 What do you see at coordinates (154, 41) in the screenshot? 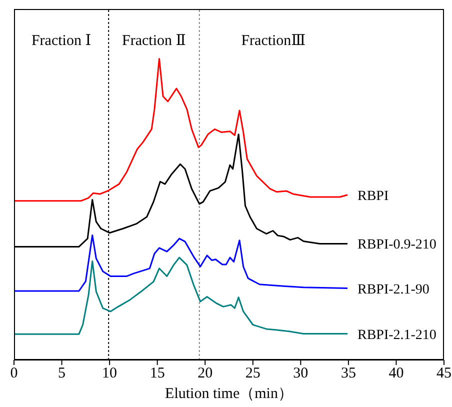
I see `text: Fraction Ⅱ` at bounding box center [154, 41].